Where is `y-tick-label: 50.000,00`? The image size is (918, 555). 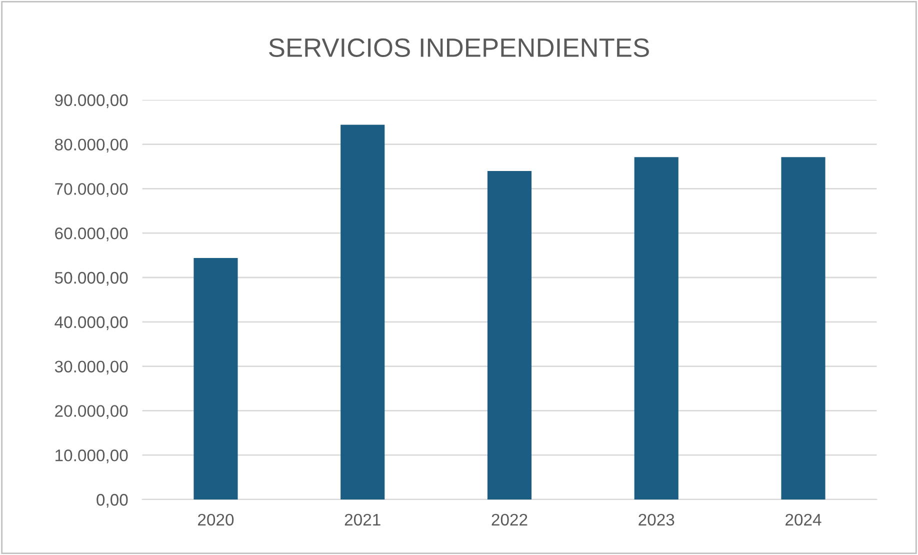
y-tick-label: 50.000,00 is located at coordinates (91, 279).